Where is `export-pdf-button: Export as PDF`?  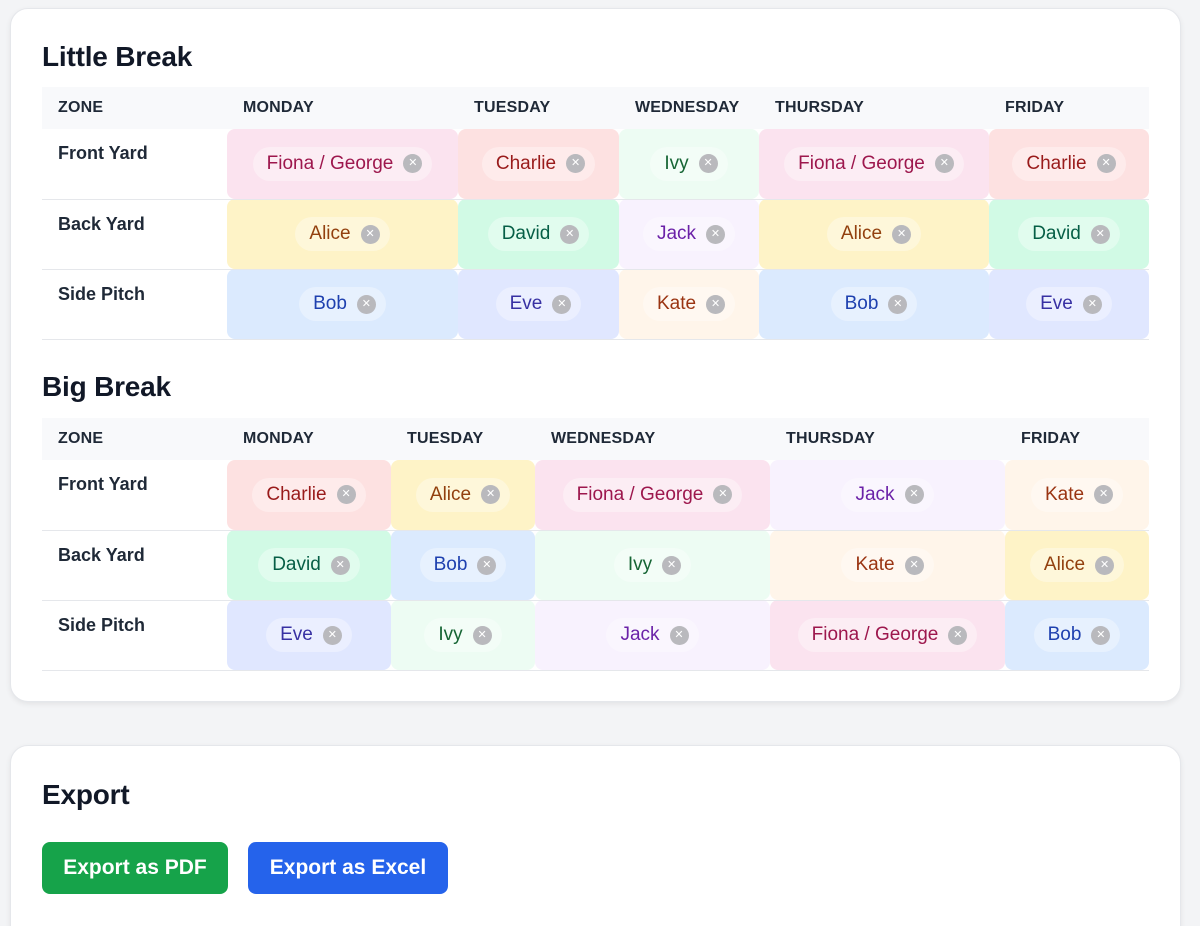
export-pdf-button: Export as PDF is located at coordinates (135, 868).